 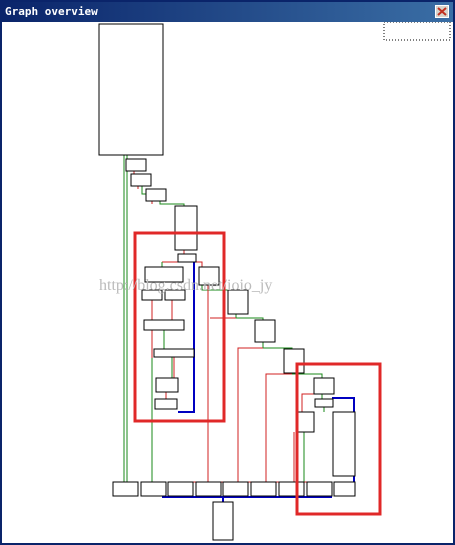 I want to click on watermark: http://blog.csdn.net/ioio_jy, so click(x=185, y=285).